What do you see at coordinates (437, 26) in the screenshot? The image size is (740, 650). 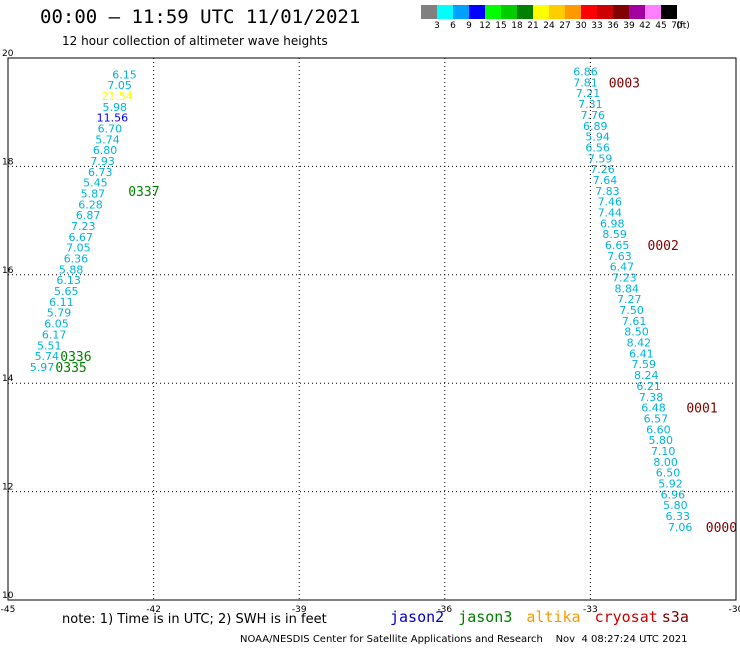 I see `legend-label: 3` at bounding box center [437, 26].